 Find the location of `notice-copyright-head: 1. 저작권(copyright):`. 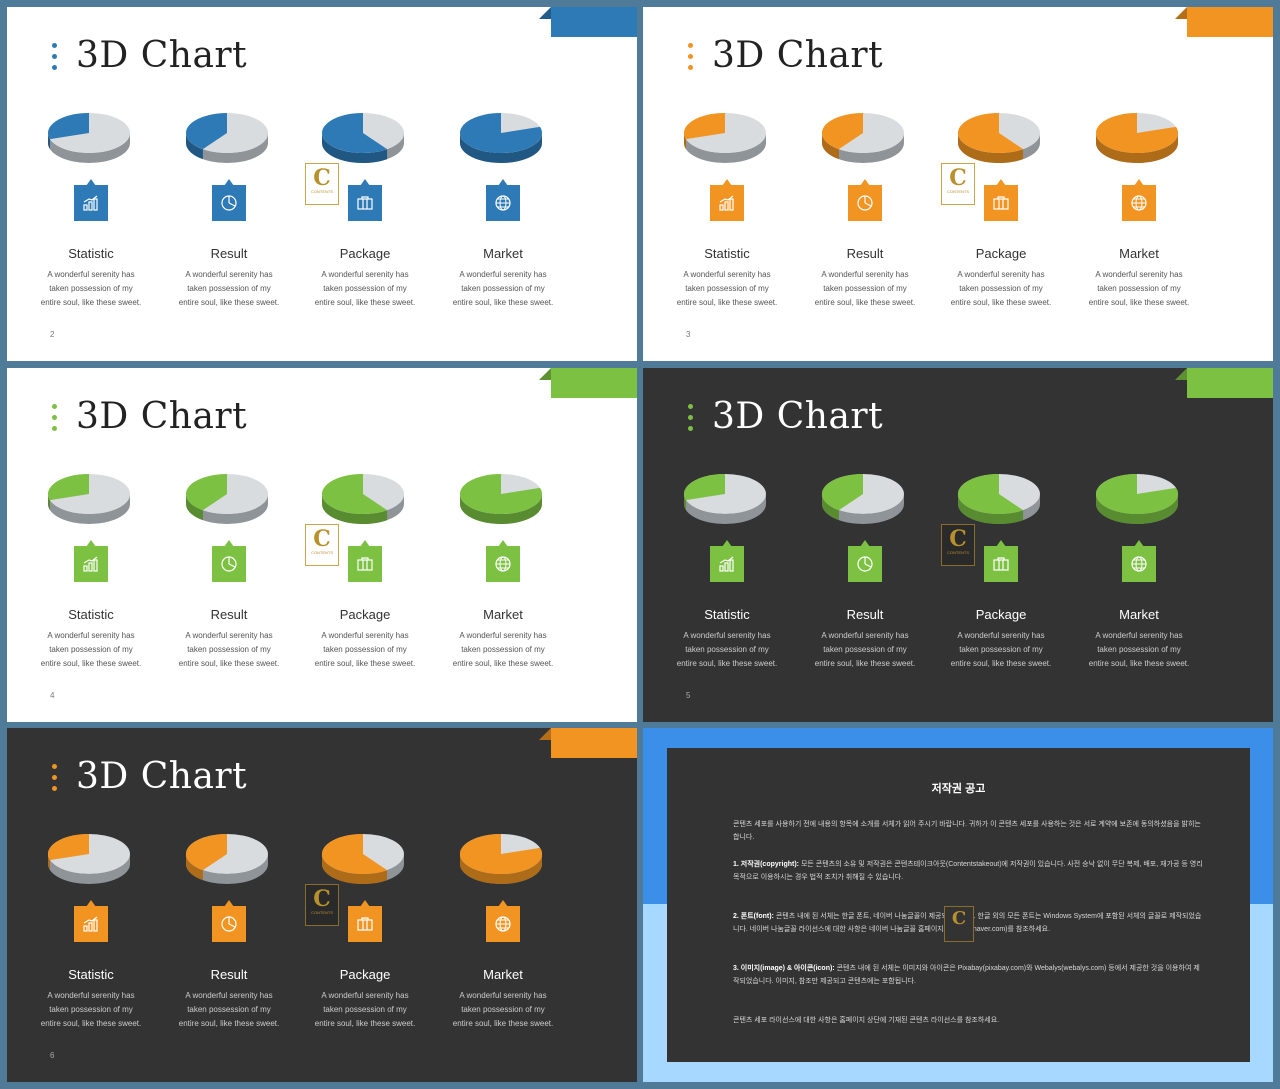

notice-copyright-head: 1. 저작권(copyright): is located at coordinates (766, 864).